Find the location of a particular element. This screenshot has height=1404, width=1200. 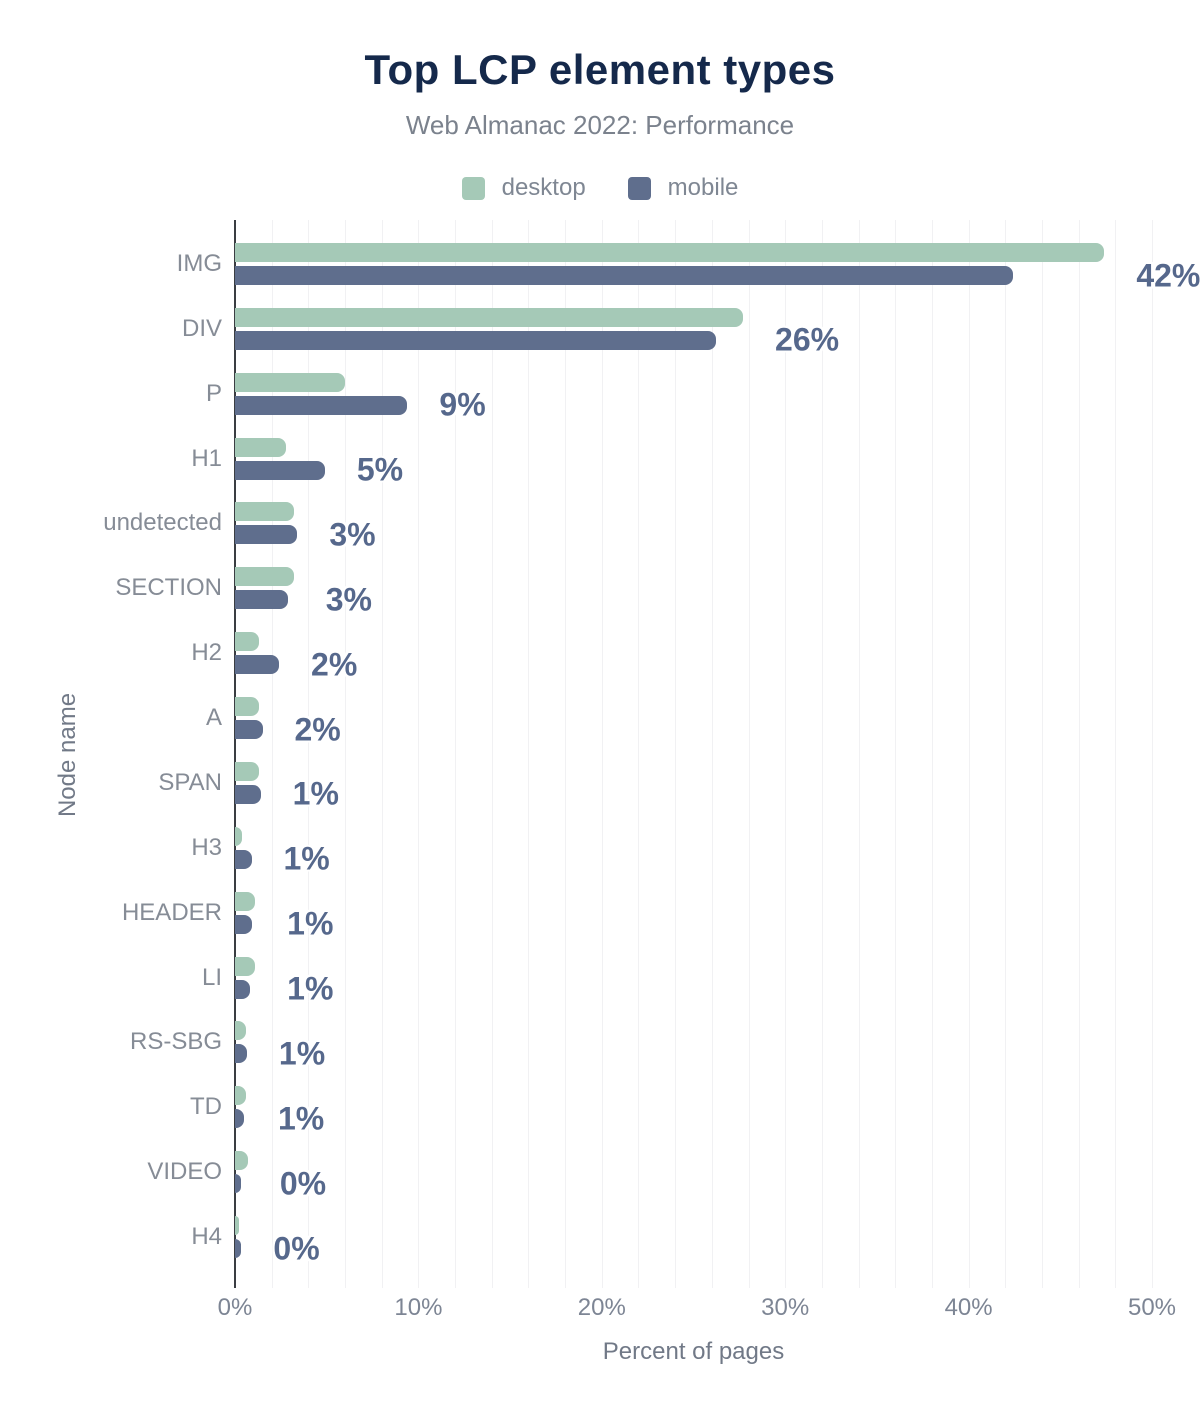

value-label: 26% is located at coordinates (807, 339).